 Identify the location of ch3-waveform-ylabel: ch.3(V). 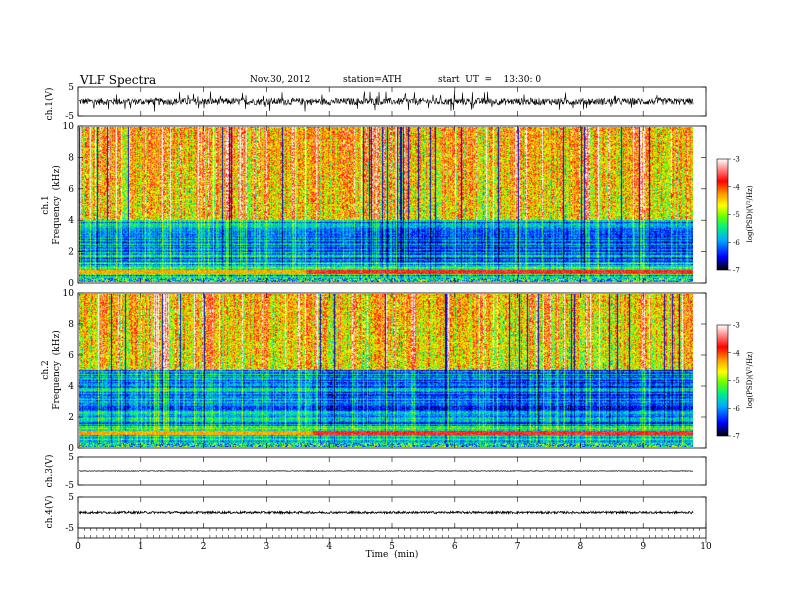
(49, 471).